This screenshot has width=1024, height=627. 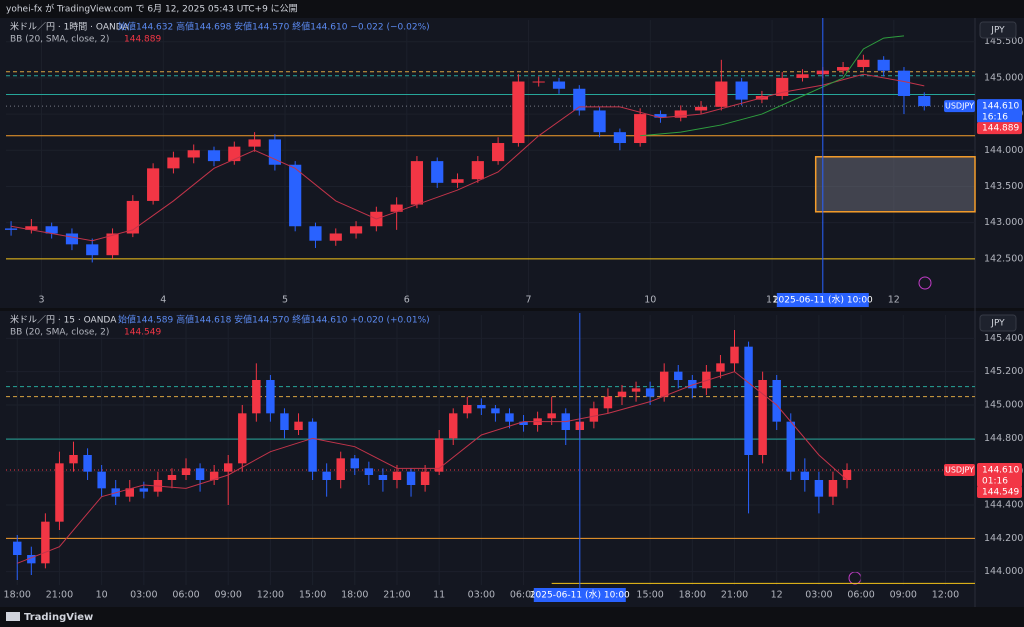 I want to click on crosshair-label-bg, so click(x=579, y=595).